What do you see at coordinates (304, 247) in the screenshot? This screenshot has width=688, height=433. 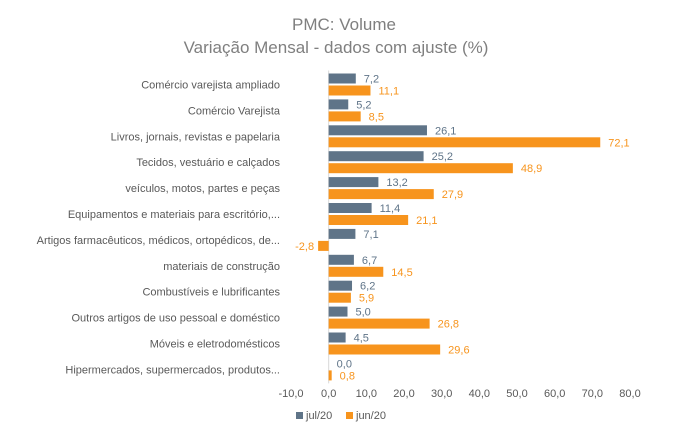 I see `value-label-jun20: -2,8` at bounding box center [304, 247].